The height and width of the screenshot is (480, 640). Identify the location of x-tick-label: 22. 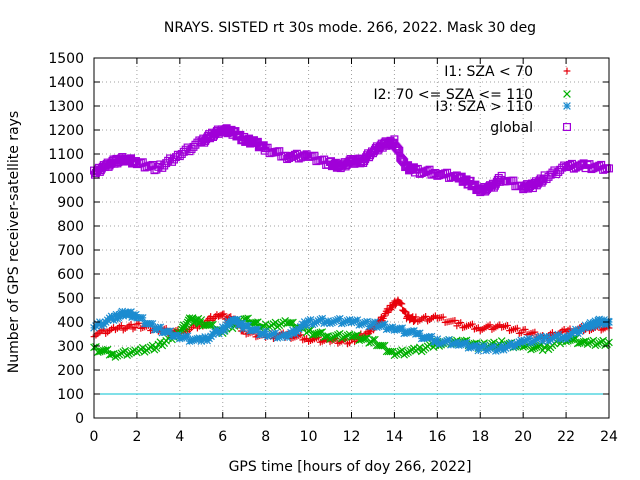
(566, 437).